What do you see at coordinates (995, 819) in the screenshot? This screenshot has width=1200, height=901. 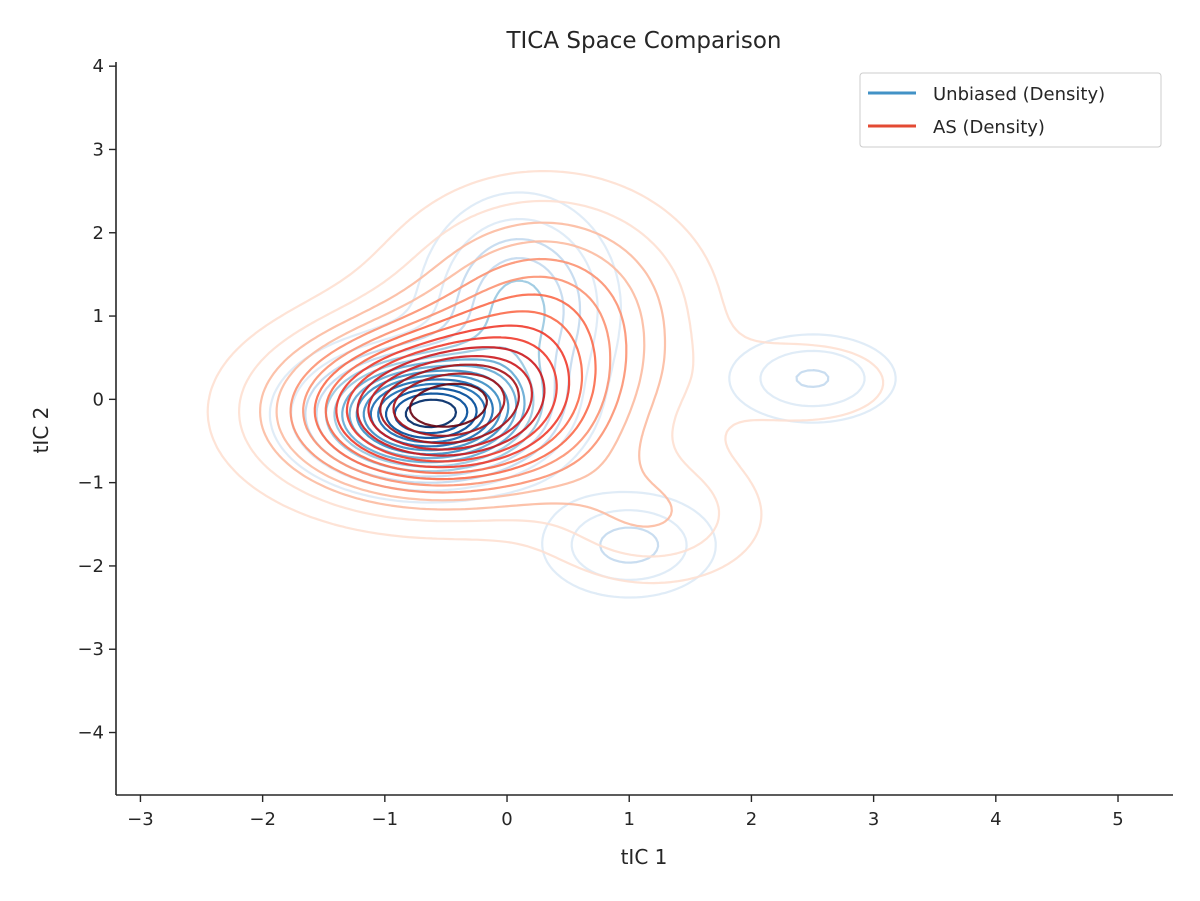 I see `x-tick-label: 4` at bounding box center [995, 819].